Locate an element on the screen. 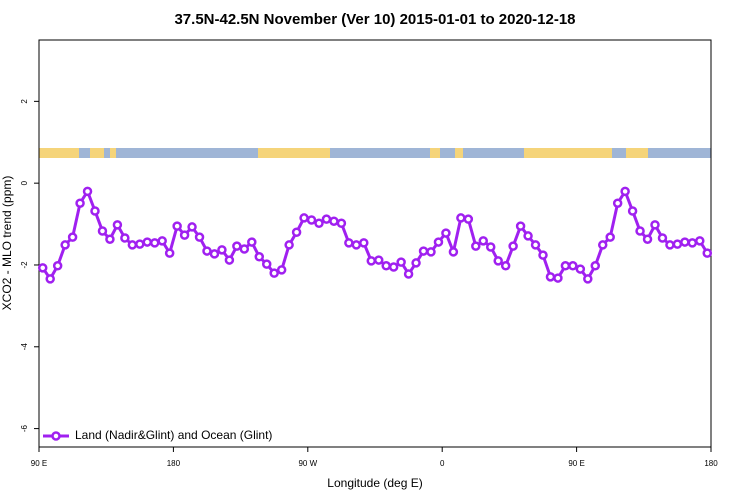 Image resolution: width=750 pixels, height=500 pixels. y-tick-label: -2 is located at coordinates (24, 265).